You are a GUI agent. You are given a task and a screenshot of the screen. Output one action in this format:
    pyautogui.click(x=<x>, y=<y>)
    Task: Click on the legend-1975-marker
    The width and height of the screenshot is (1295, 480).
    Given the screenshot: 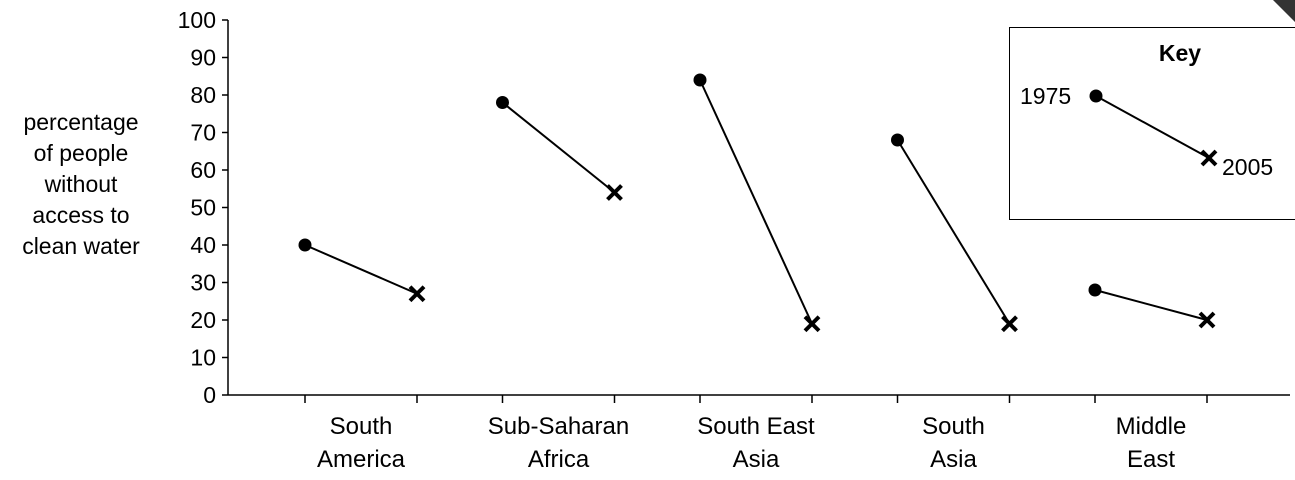 What is the action you would take?
    pyautogui.click(x=1096, y=96)
    